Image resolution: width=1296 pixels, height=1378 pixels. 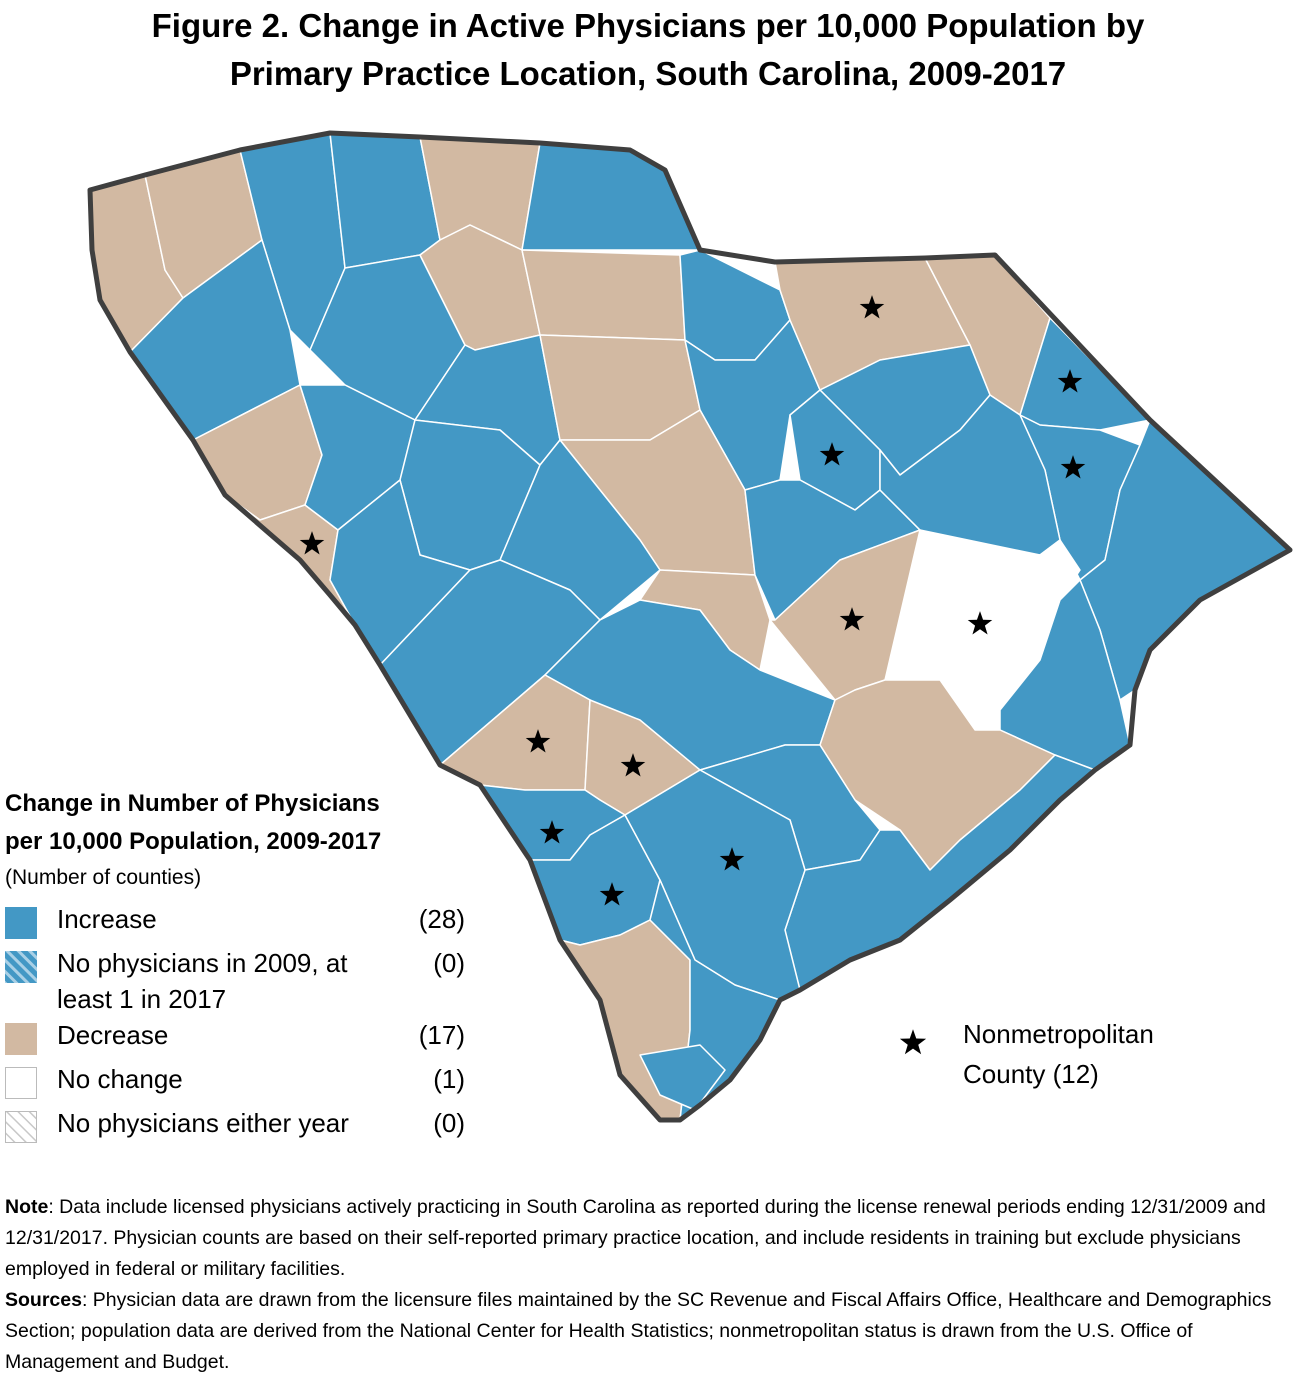 I want to click on nonmetro-label-line2: County (12), so click(x=1031, y=1074).